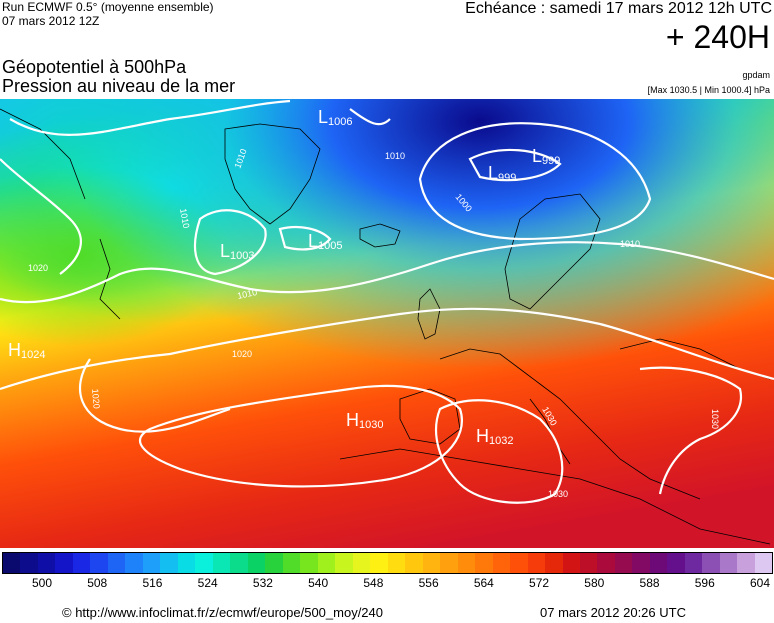  Describe the element at coordinates (51, 21) in the screenshot. I see `run-date-label: 07 mars 2012 12Z` at that location.